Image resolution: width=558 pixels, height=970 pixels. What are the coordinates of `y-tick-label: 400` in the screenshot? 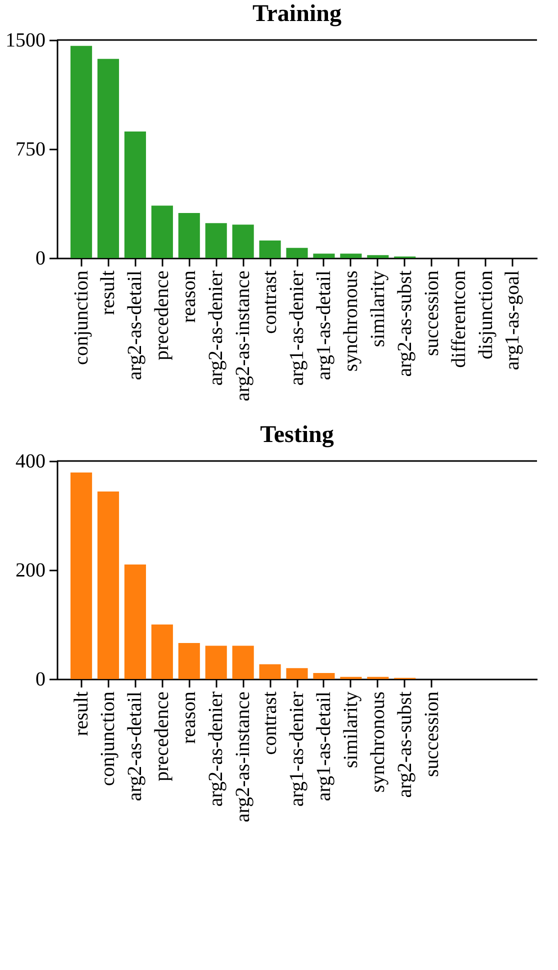 It's located at (31, 461).